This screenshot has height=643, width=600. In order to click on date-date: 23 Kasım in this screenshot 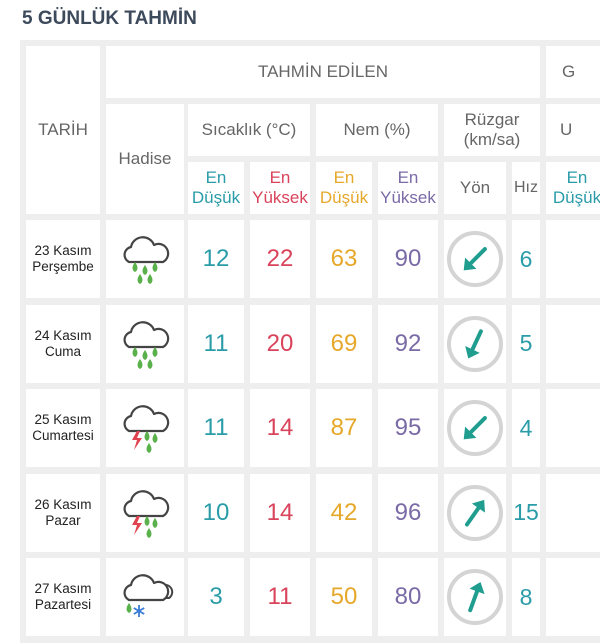, I will do `click(63, 251)`.